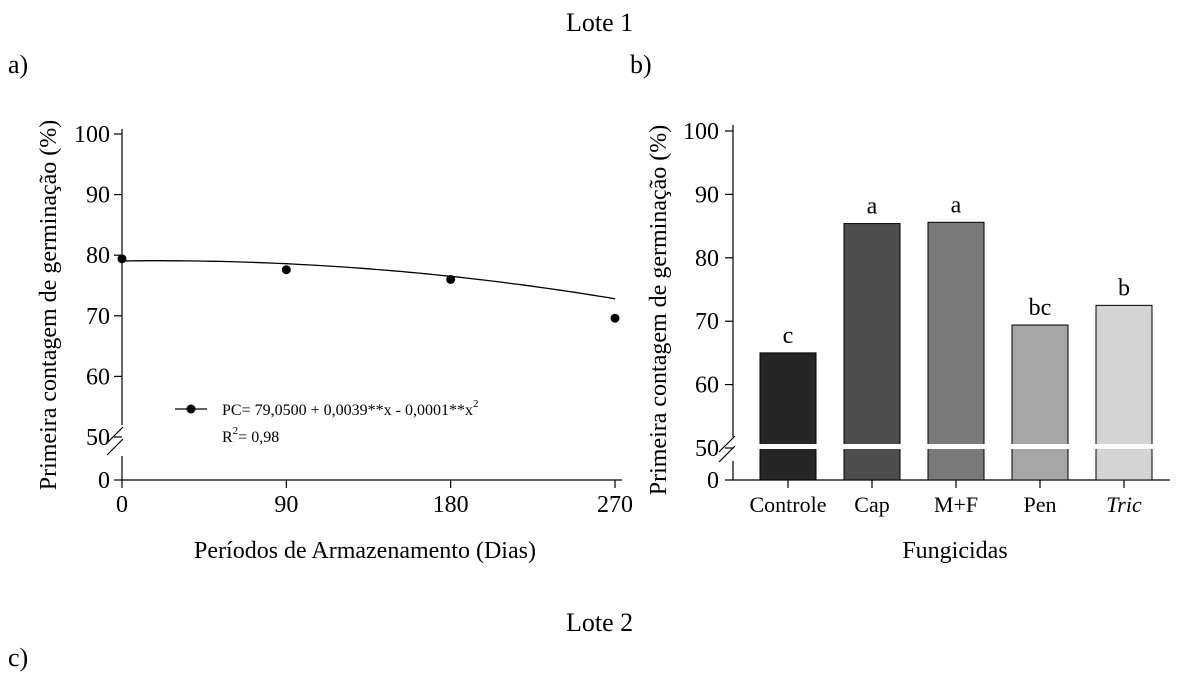 The image size is (1181, 673). I want to click on y-tick-label-a: 90, so click(98, 196).